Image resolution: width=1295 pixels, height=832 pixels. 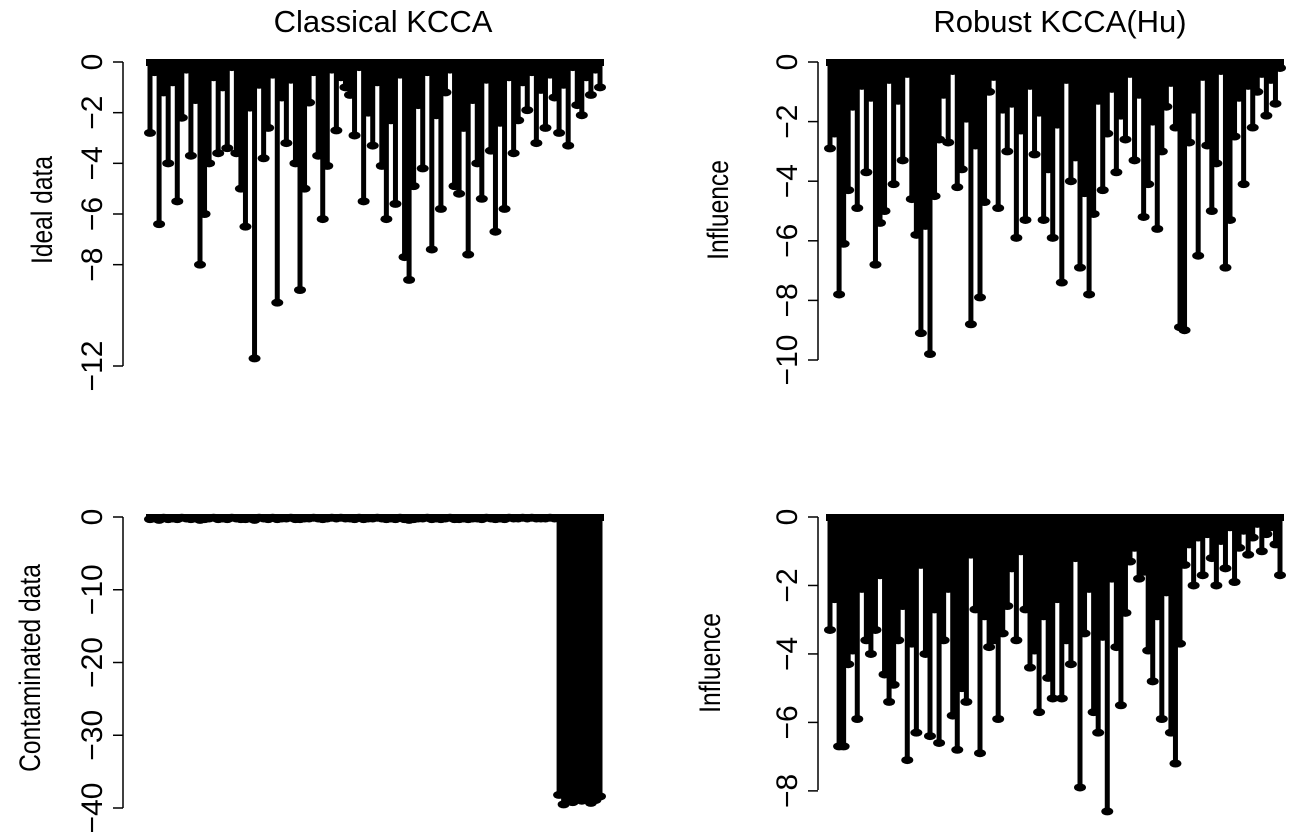 What do you see at coordinates (99, 222) in the screenshot?
I see `y-ticks: 0 −2 −4 −6 −8 −12` at bounding box center [99, 222].